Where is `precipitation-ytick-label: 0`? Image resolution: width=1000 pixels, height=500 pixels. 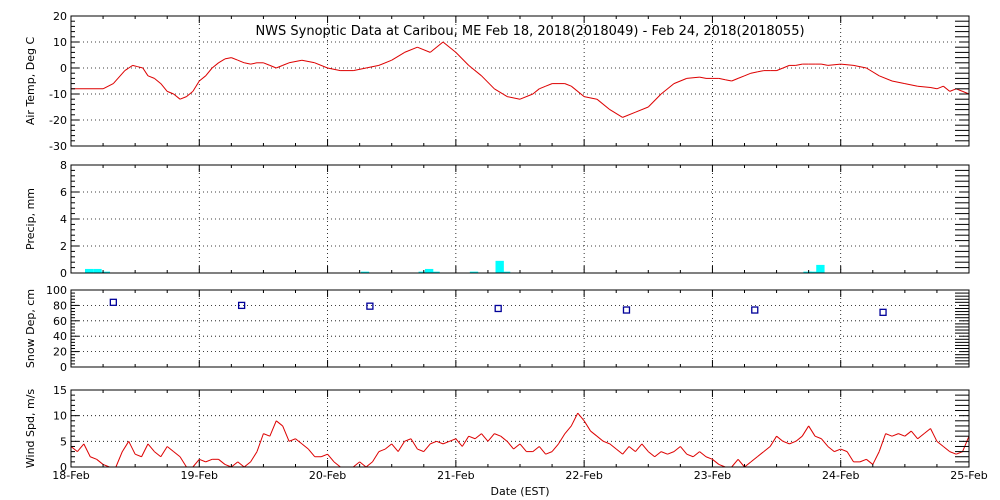 precipitation-ytick-label: 0 is located at coordinates (63, 273).